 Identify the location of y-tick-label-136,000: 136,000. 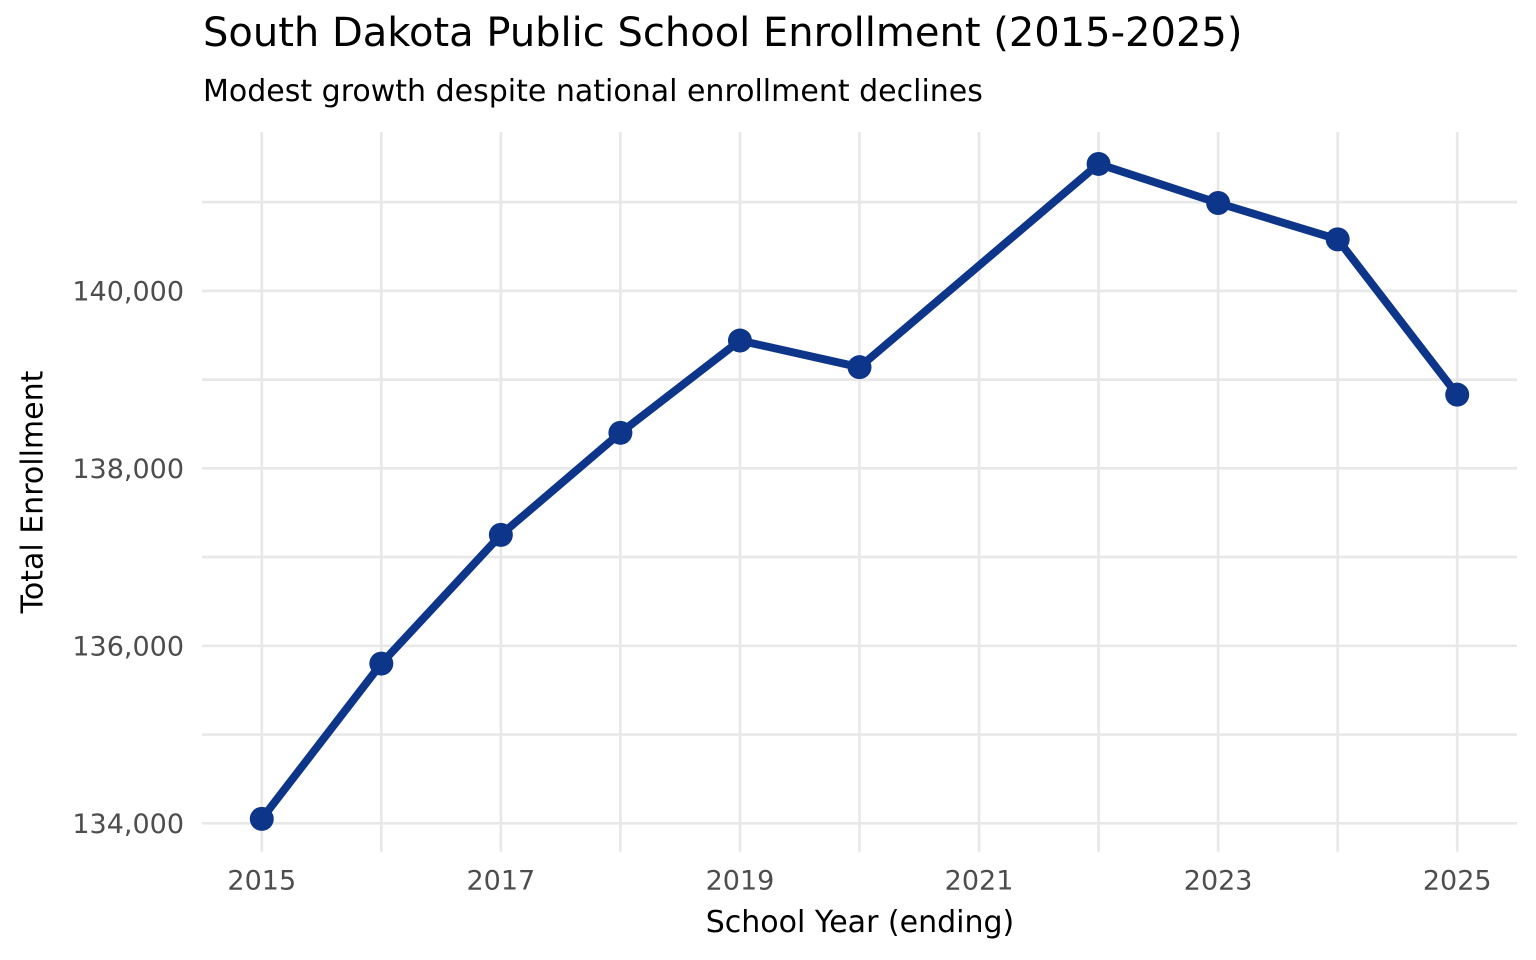
(128, 646).